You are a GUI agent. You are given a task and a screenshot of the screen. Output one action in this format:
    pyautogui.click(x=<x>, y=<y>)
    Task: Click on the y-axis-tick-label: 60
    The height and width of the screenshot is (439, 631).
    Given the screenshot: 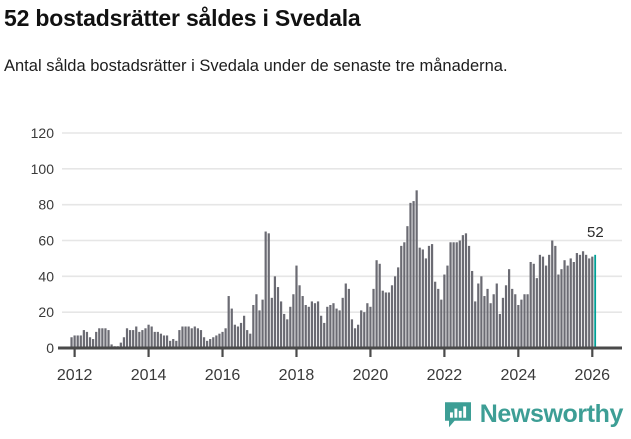 What is the action you would take?
    pyautogui.click(x=46, y=241)
    